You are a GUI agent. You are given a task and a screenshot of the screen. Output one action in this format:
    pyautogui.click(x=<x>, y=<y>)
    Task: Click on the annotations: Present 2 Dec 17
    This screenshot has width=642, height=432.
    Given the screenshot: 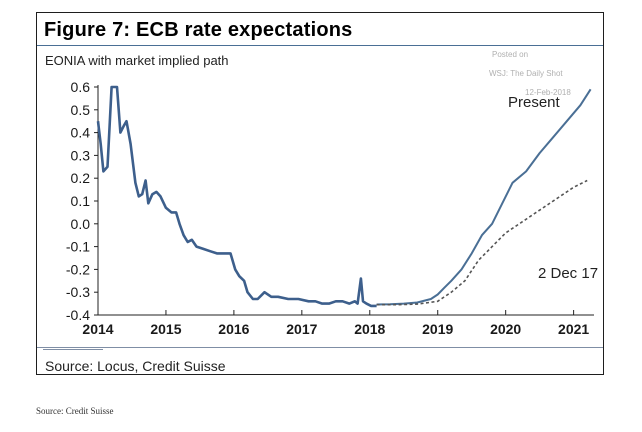 What is the action you would take?
    pyautogui.click(x=553, y=188)
    